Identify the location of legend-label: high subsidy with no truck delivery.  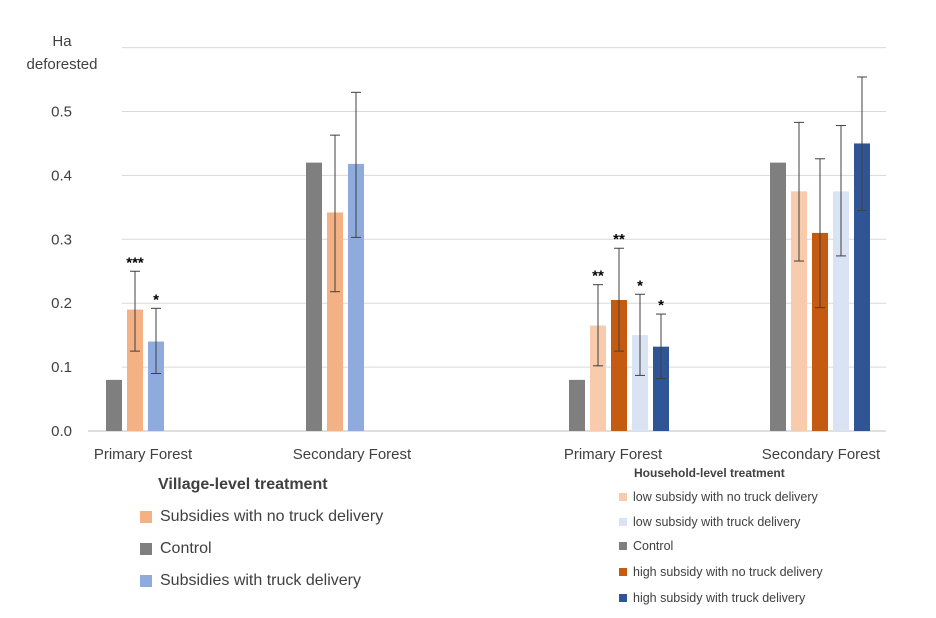
(728, 572).